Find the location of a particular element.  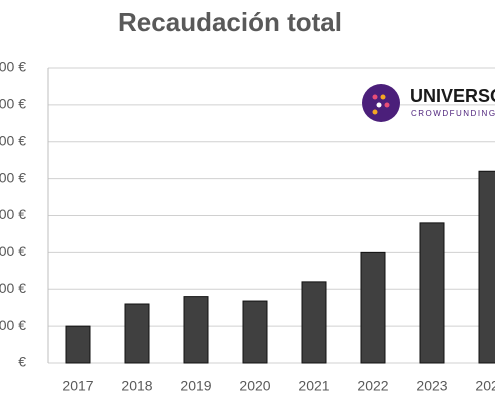

x-tick-label: 2023 is located at coordinates (431, 386).